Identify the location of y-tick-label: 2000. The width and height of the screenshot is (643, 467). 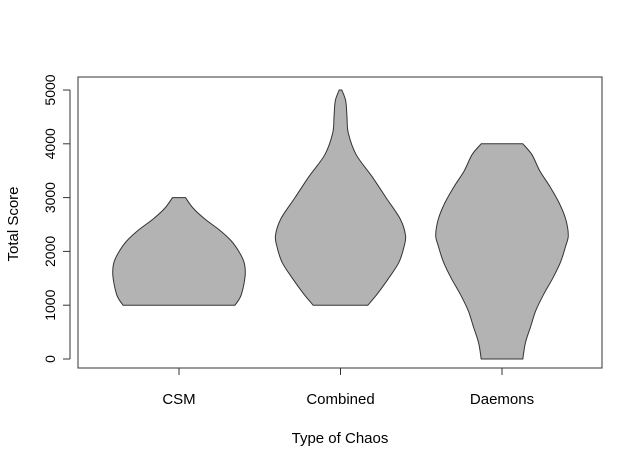
(50, 251).